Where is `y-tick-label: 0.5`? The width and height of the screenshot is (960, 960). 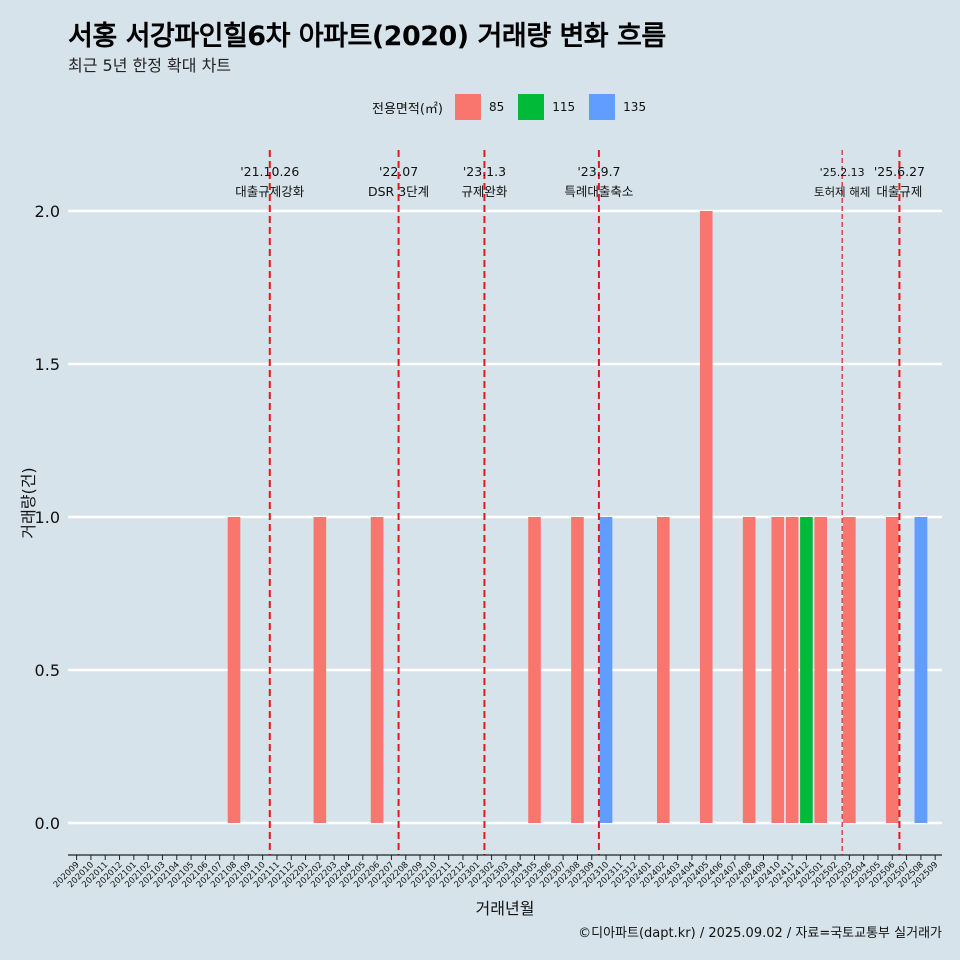
y-tick-label: 0.5 is located at coordinates (47, 670).